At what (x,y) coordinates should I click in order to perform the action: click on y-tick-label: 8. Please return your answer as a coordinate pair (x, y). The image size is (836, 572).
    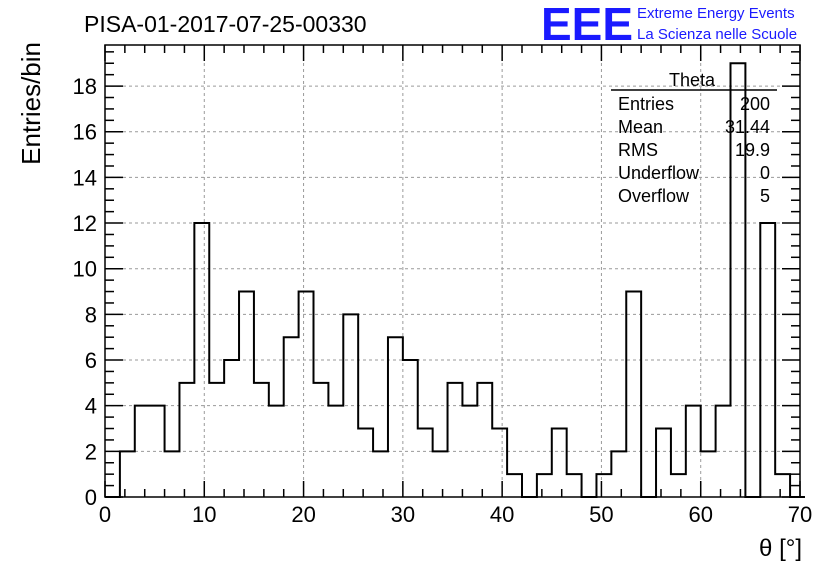
    Looking at the image, I should click on (91, 314).